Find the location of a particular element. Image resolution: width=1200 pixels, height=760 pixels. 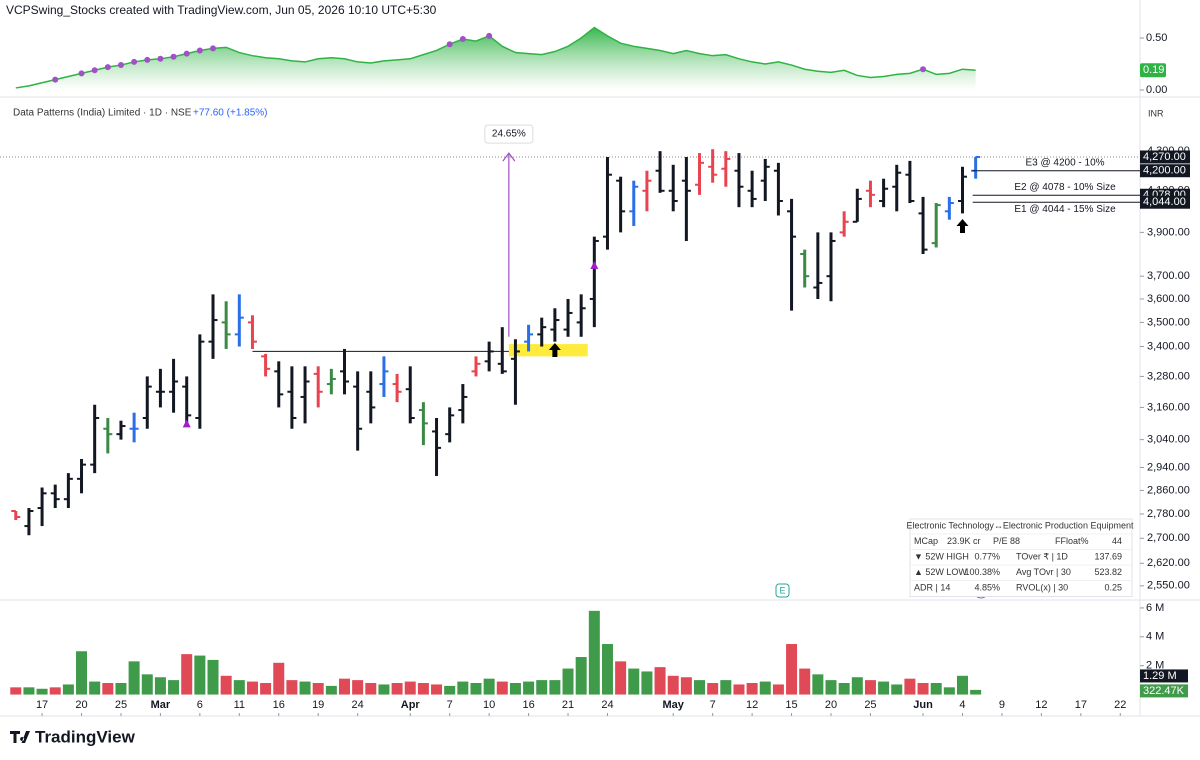

measure-box is located at coordinates (509, 134).